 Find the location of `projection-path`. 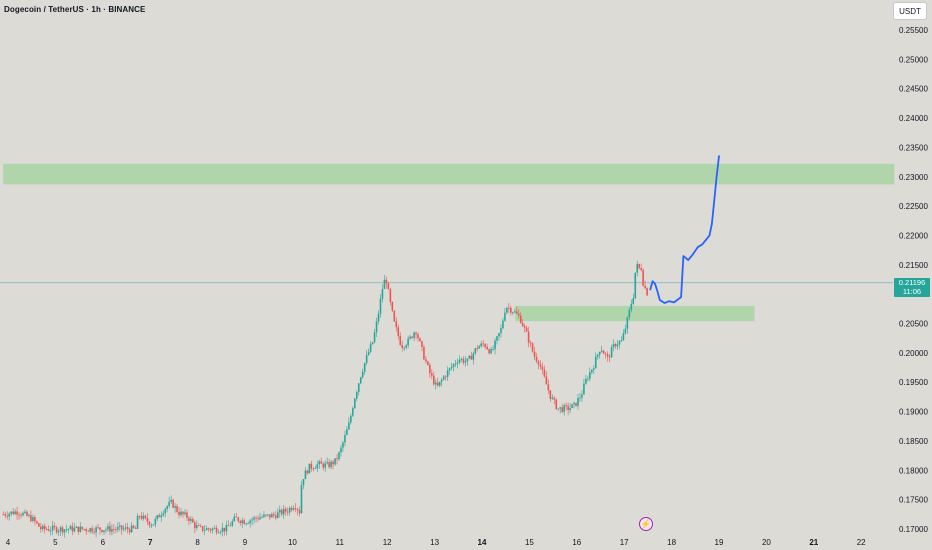

projection-path is located at coordinates (684, 229).